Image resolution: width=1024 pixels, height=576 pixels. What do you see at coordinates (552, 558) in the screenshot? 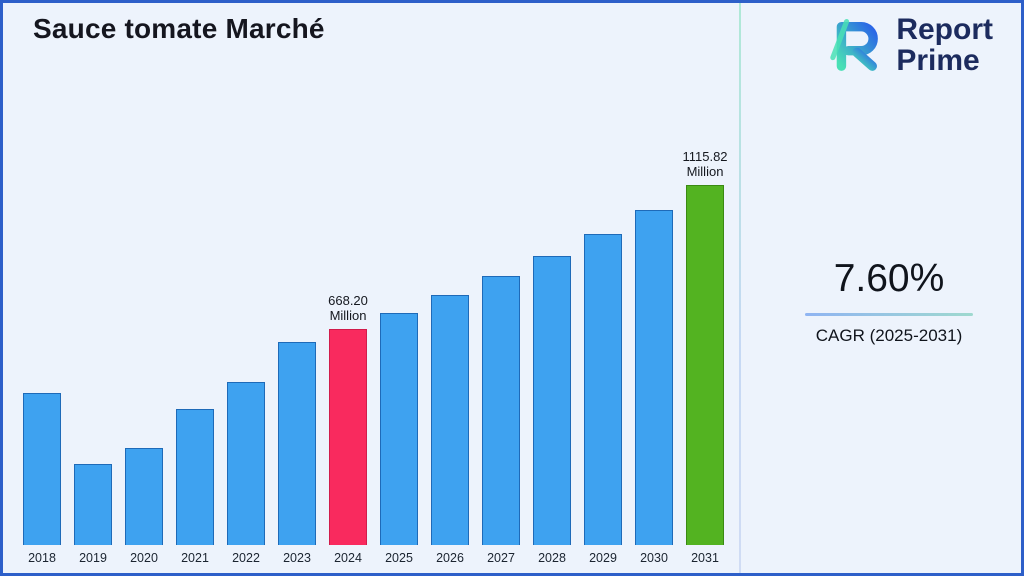
I see `x-axis-label: 2028` at bounding box center [552, 558].